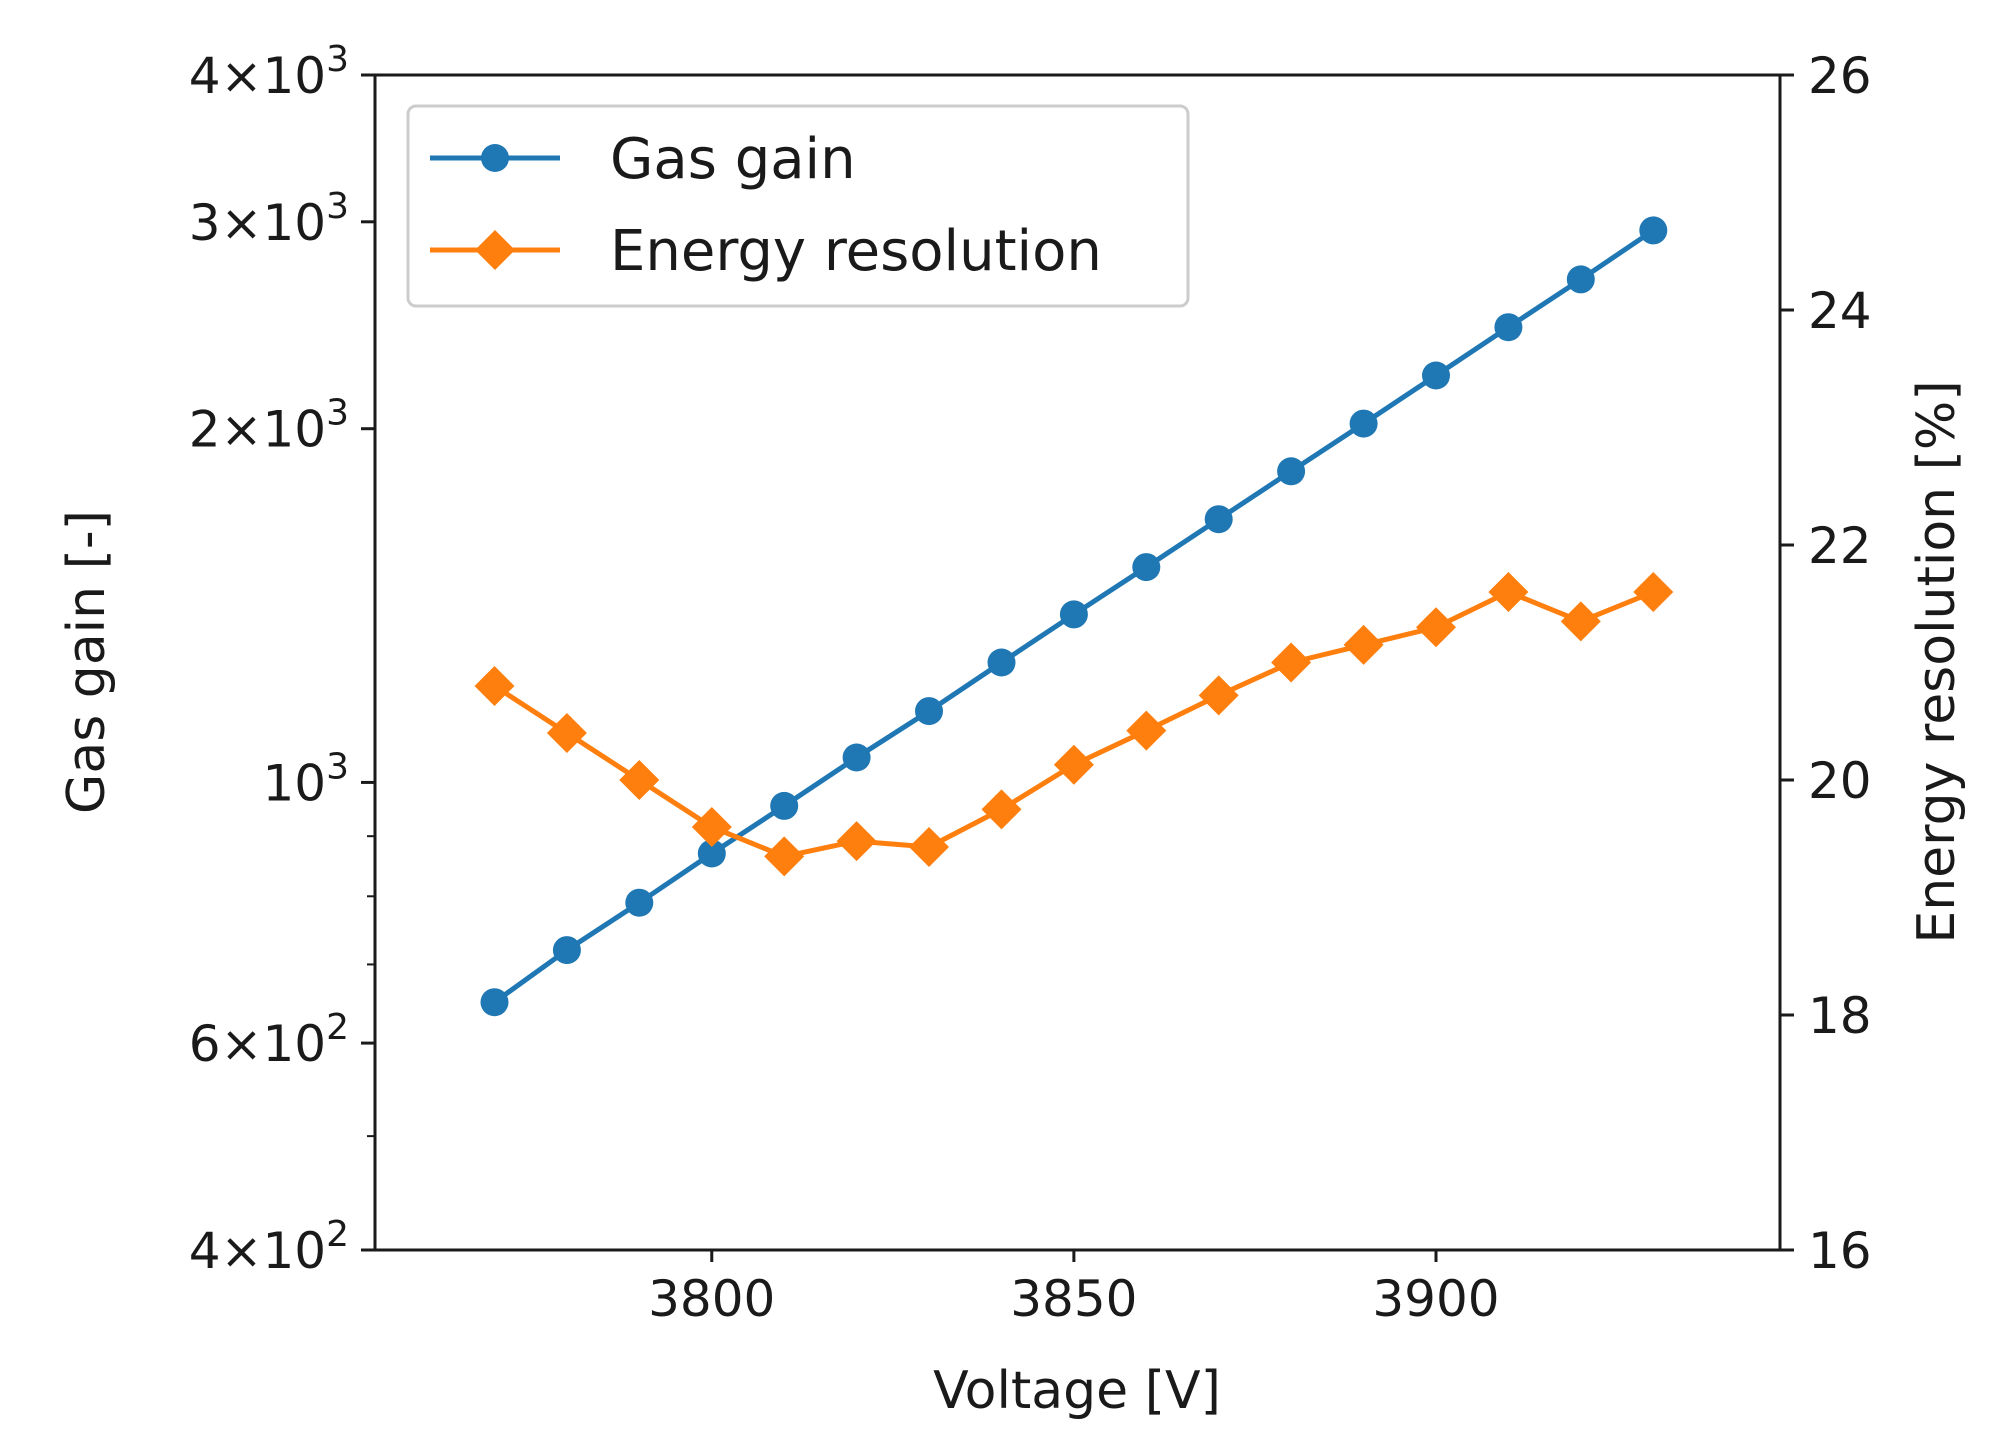 Image resolution: width=1998 pixels, height=1446 pixels. I want to click on legend-marker-energy-resolution, so click(495, 250).